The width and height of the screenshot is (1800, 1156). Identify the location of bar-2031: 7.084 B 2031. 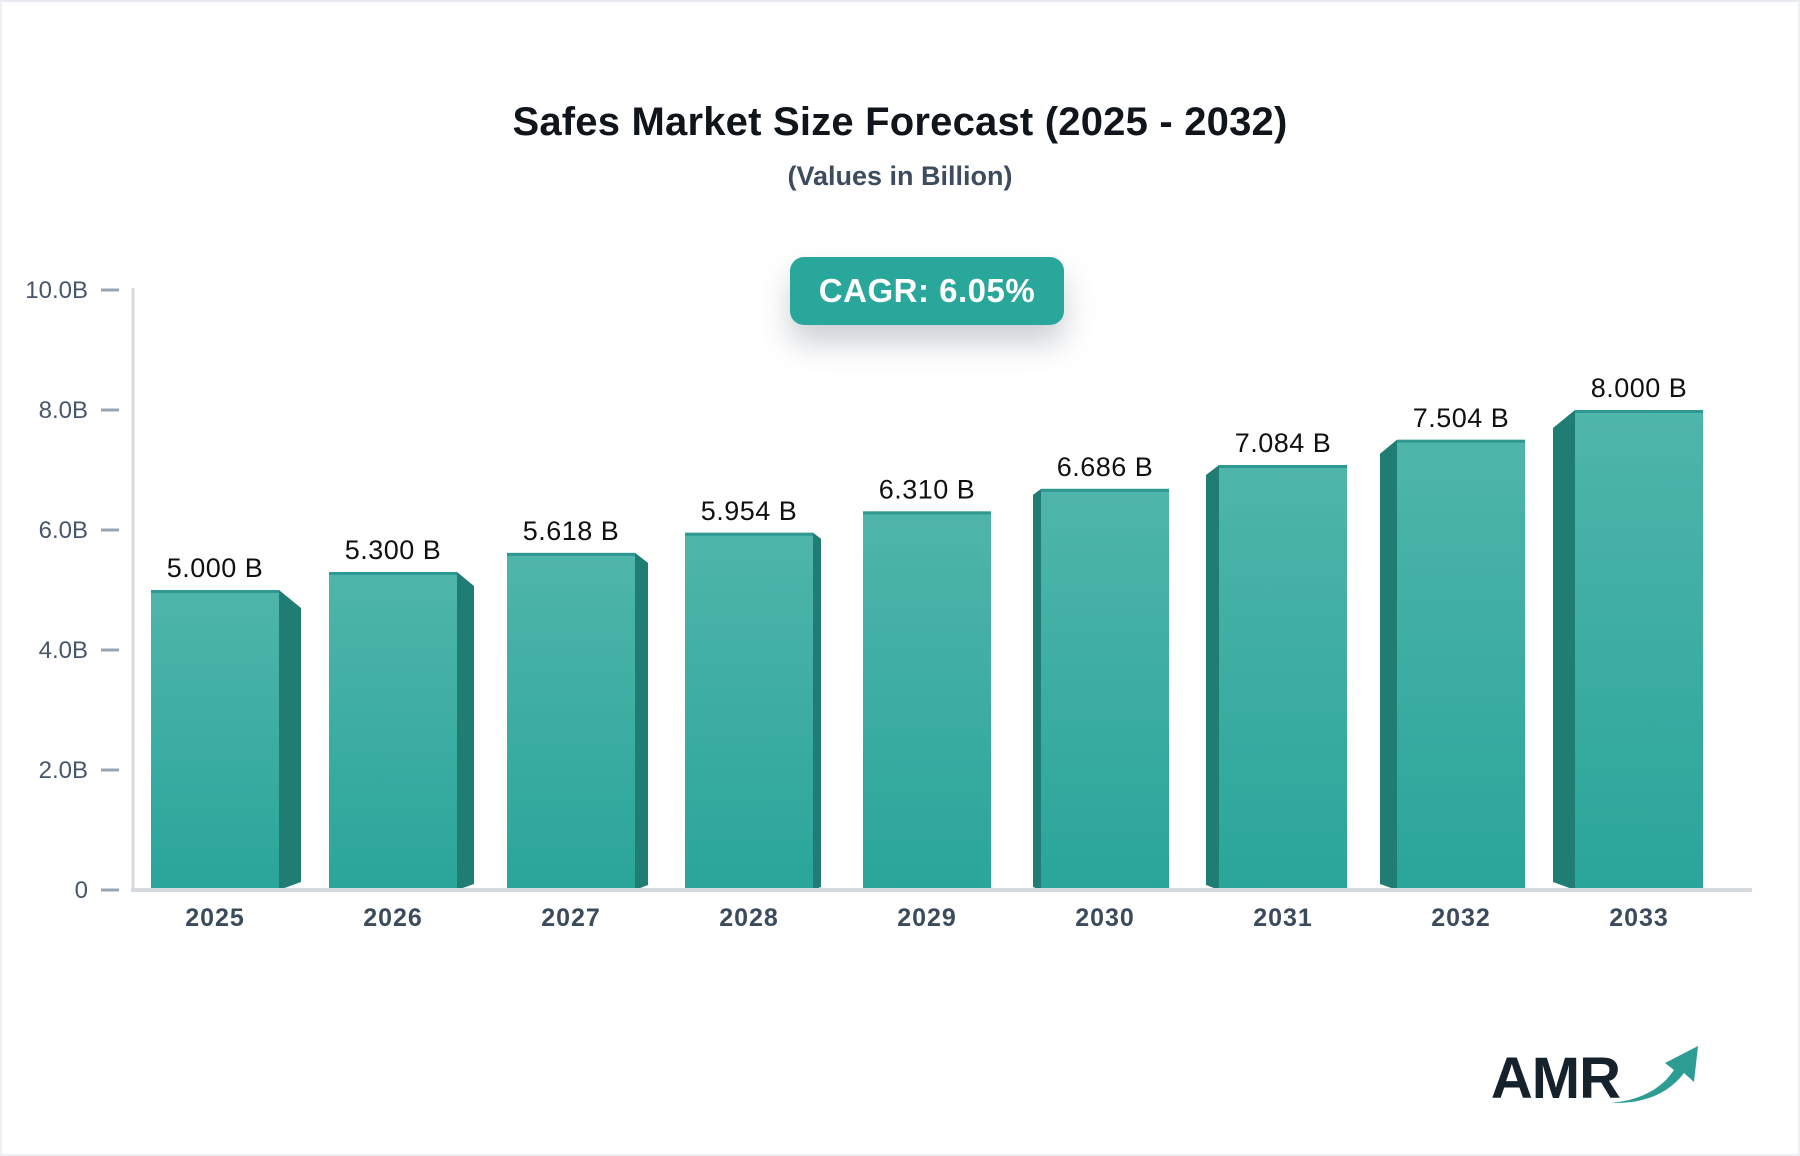
(1276, 680).